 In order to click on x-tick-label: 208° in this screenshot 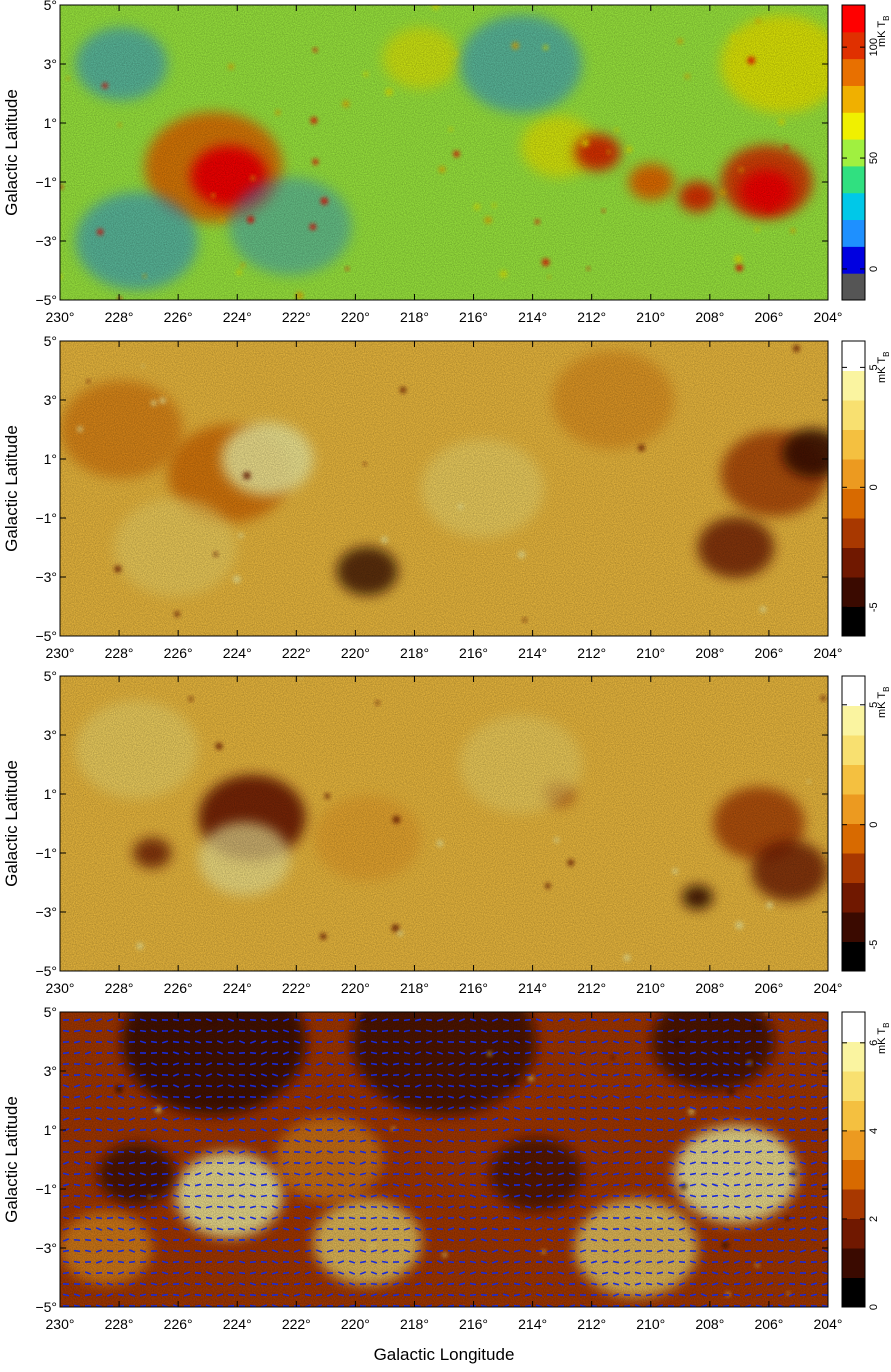, I will do `click(709, 317)`.